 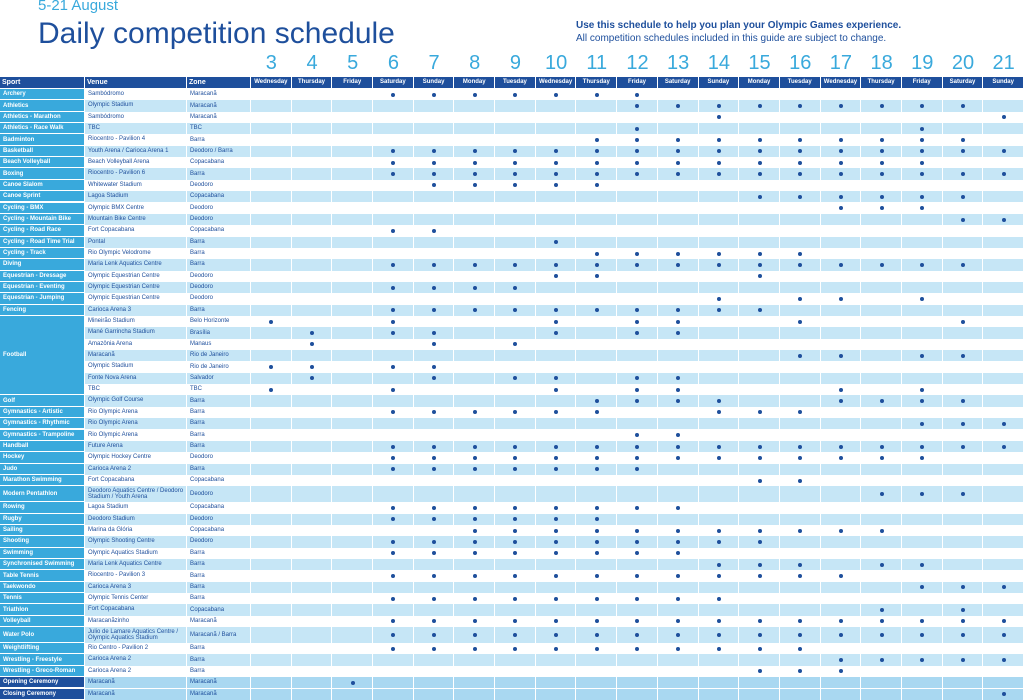 I want to click on venue-name: Rio Centro - Pavilion 2, so click(x=118, y=648).